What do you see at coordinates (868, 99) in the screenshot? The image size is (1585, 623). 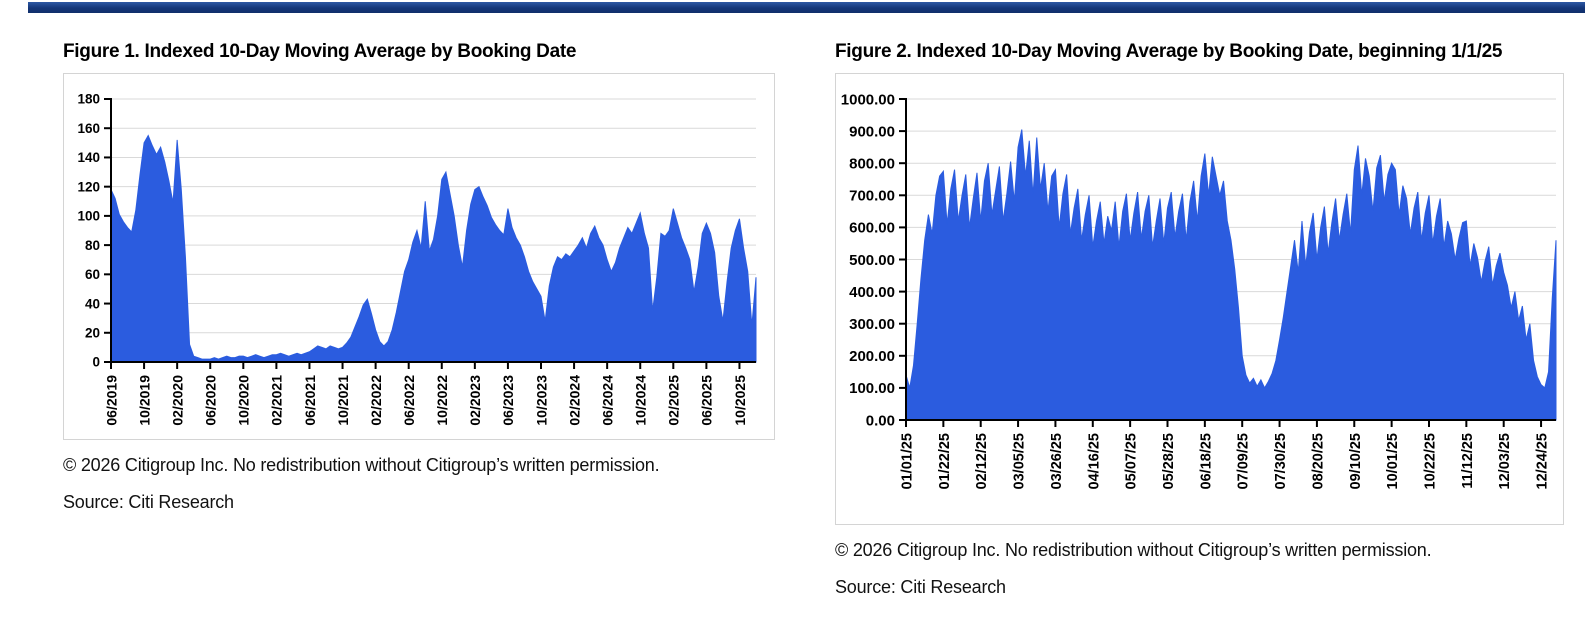 I see `svg-text: 1000.00` at bounding box center [868, 99].